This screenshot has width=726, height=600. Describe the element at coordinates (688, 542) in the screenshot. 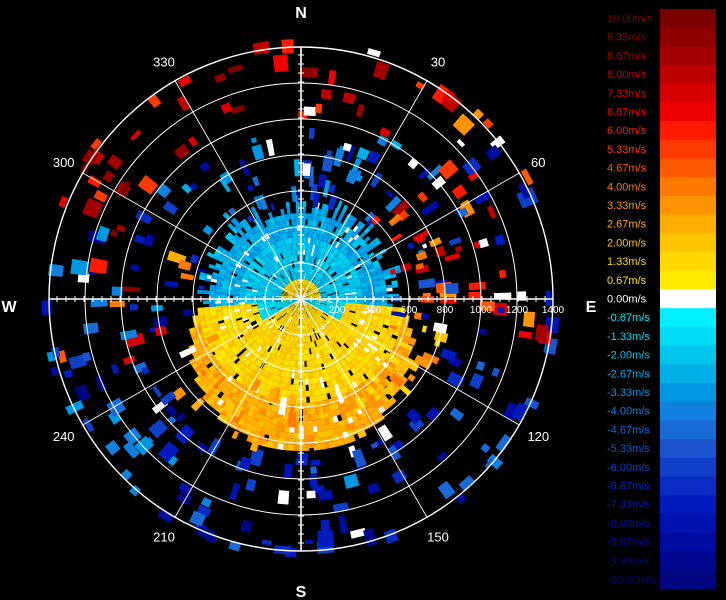

I see `legend-swatch` at that location.